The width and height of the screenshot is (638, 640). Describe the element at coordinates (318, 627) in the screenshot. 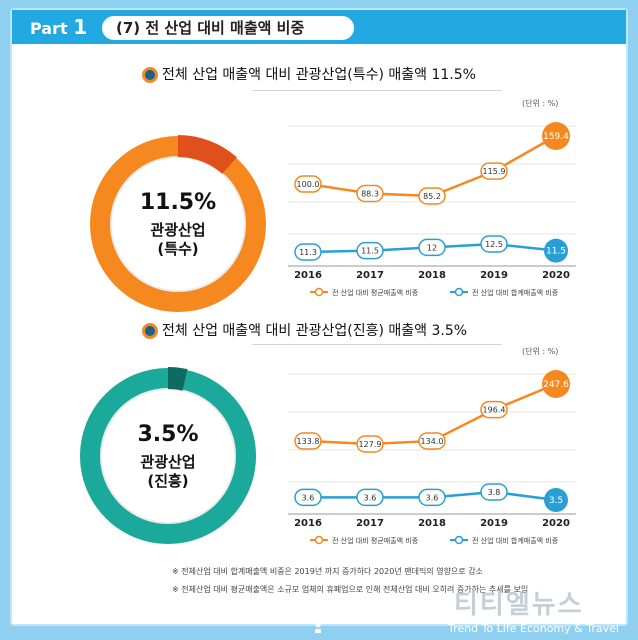

I see `scroll-indicator-icon` at that location.